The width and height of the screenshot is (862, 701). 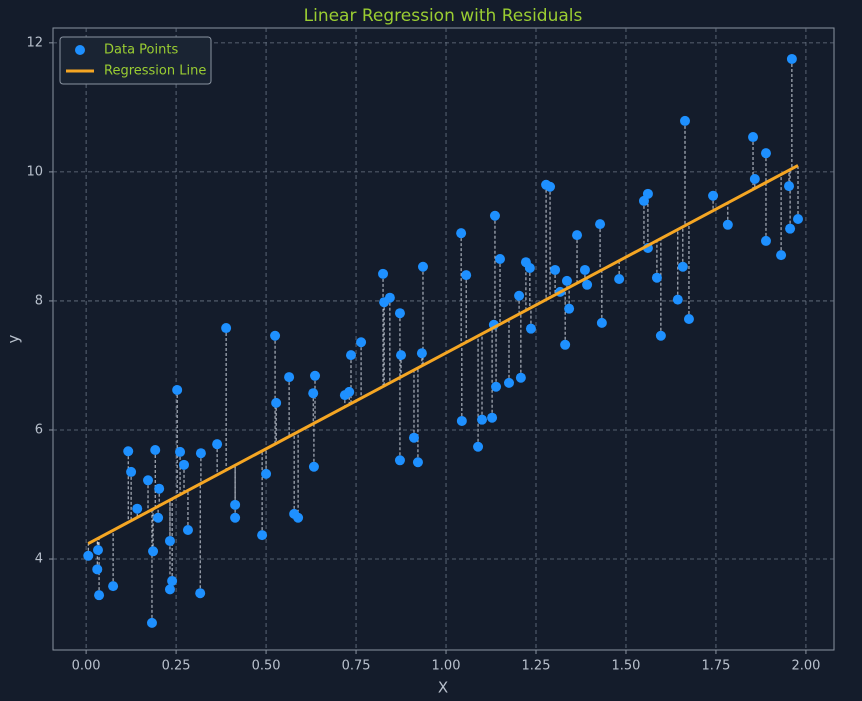 What do you see at coordinates (34, 42) in the screenshot?
I see `y-tick-label: 12` at bounding box center [34, 42].